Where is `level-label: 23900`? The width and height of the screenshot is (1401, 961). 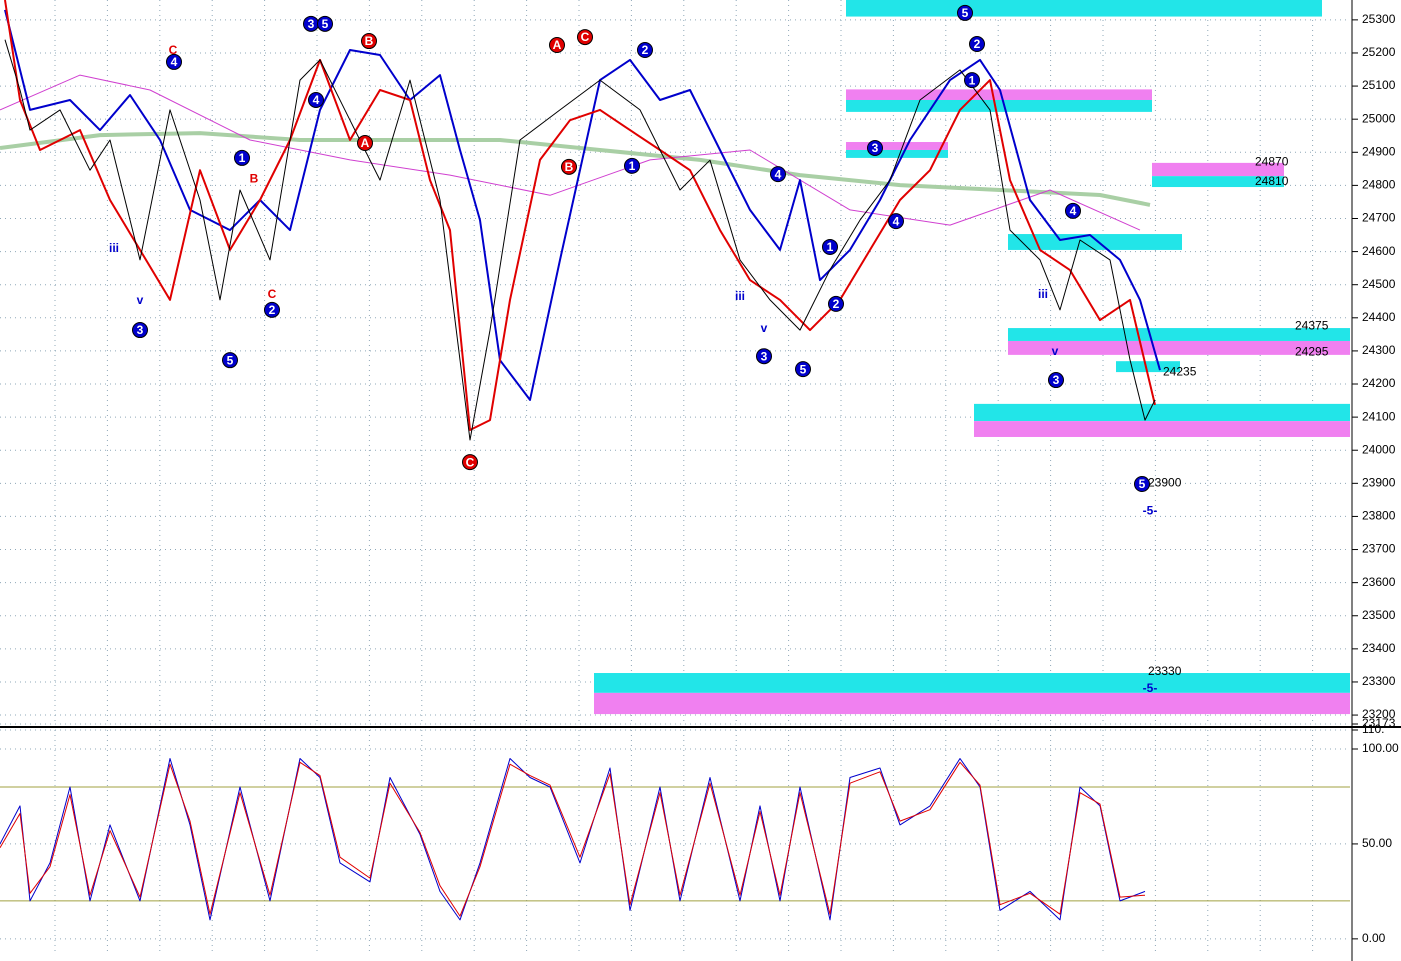
level-label: 23900 is located at coordinates (1165, 483).